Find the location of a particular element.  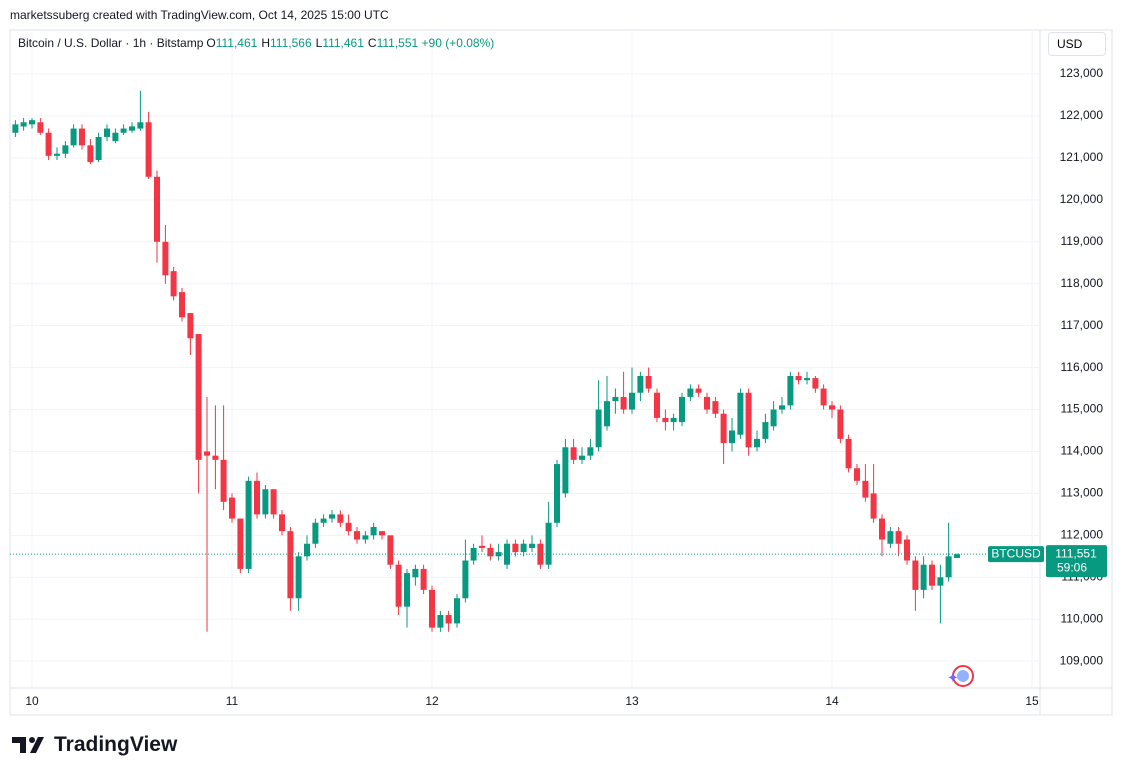

y-tick-label: 118,000 is located at coordinates (1082, 283).